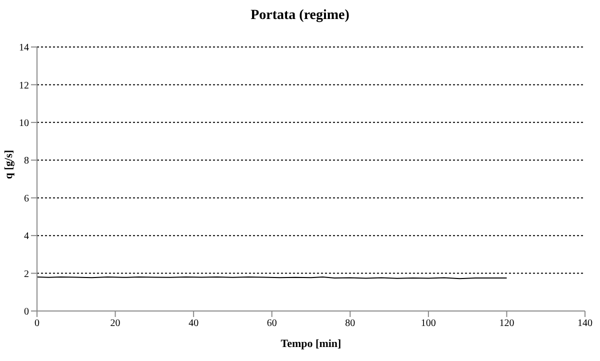 This screenshot has height=361, width=600. I want to click on y-tick-label: 6, so click(26, 198).